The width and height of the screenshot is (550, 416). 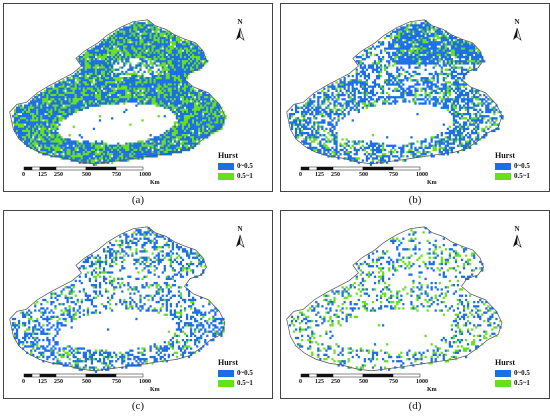 What do you see at coordinates (415, 406) in the screenshot?
I see `caption-d: (d)` at bounding box center [415, 406].